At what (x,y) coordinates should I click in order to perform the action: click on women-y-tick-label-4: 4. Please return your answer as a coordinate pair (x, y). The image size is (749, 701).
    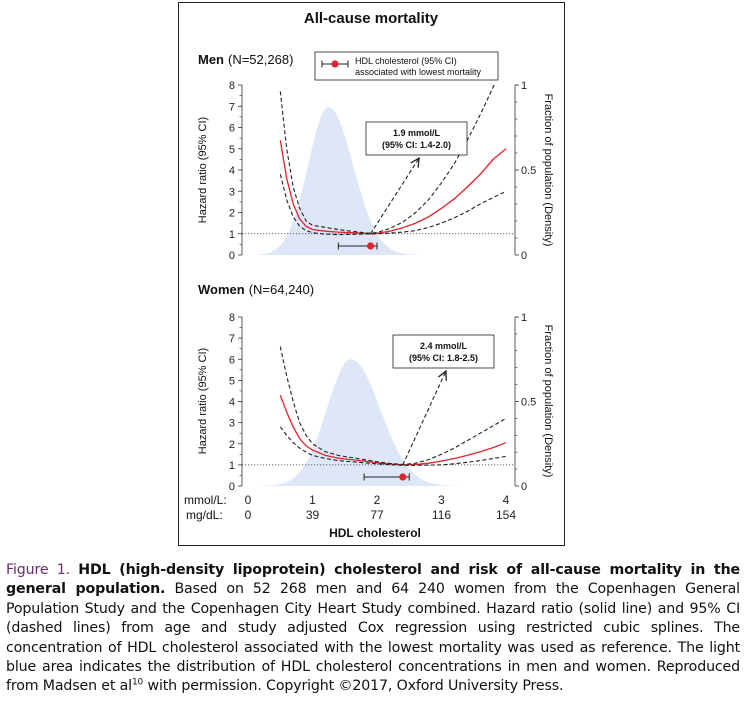
    Looking at the image, I should click on (232, 403).